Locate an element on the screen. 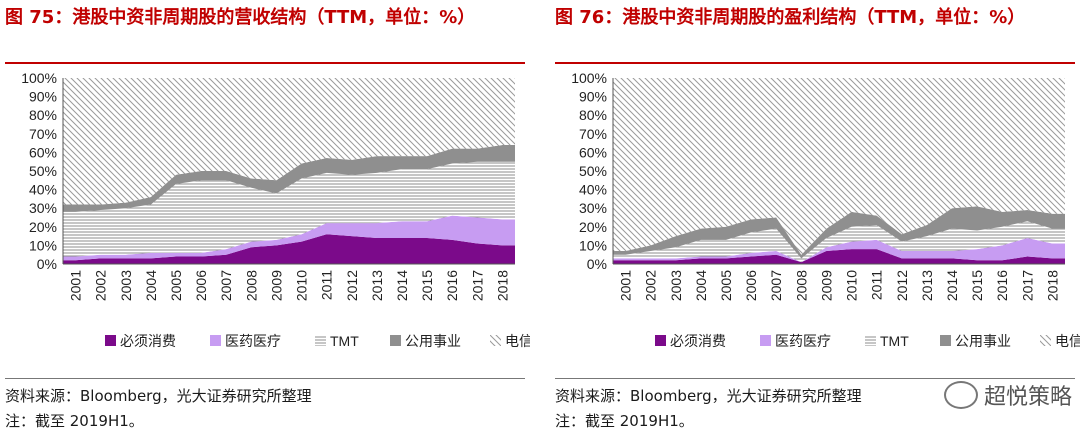  x-tick-label: 2013 is located at coordinates (377, 285).